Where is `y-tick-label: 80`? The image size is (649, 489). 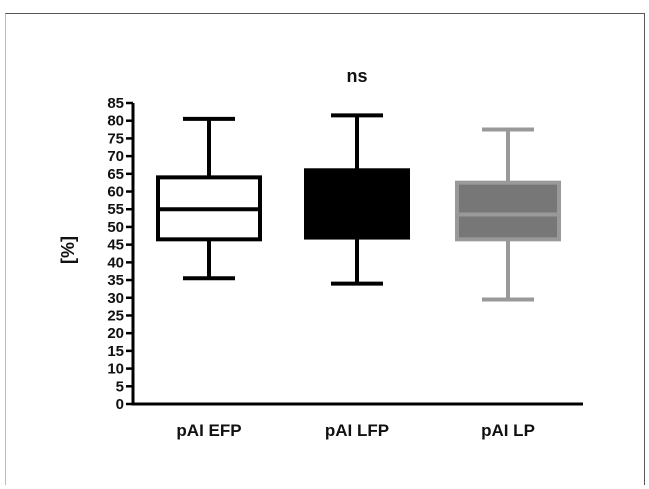
y-tick-label: 80 is located at coordinates (115, 121).